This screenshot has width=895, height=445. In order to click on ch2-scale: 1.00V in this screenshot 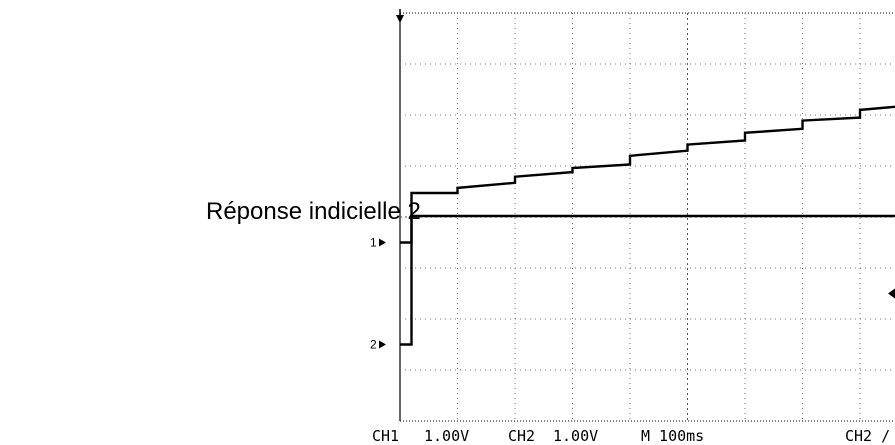, I will do `click(575, 436)`.